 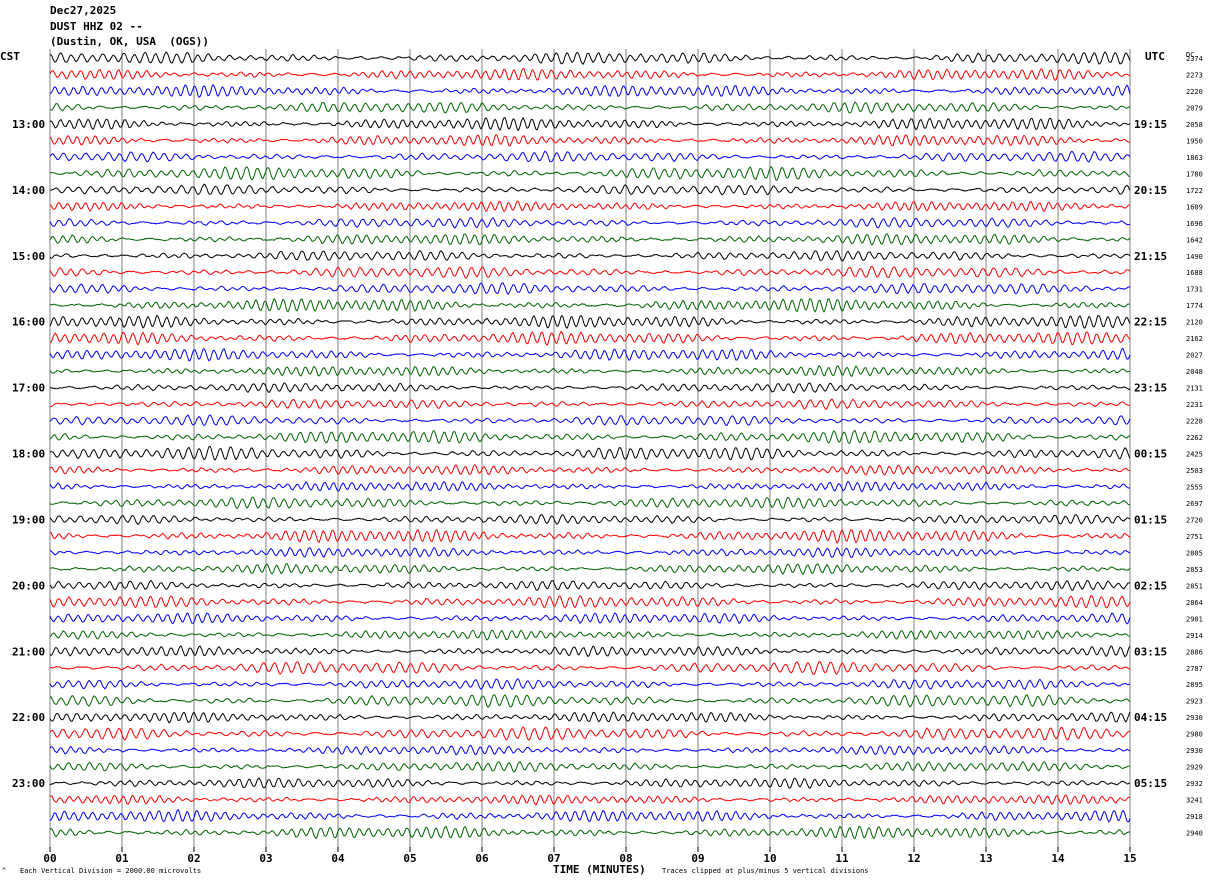 I want to click on dc-offset-label: 2805, so click(x=1194, y=553).